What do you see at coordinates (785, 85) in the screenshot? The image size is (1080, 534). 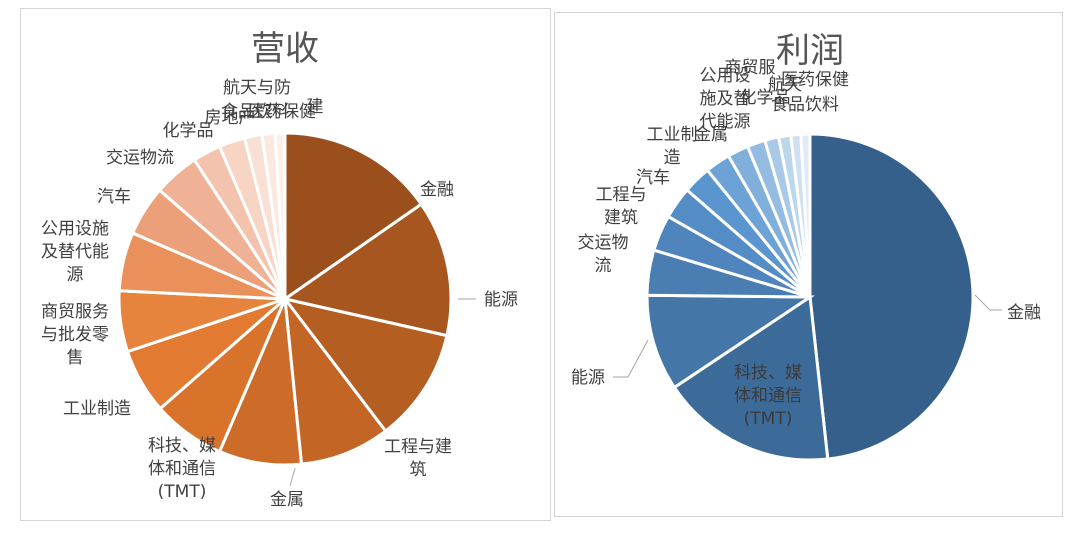 I see `slice-label: 航天` at bounding box center [785, 85].